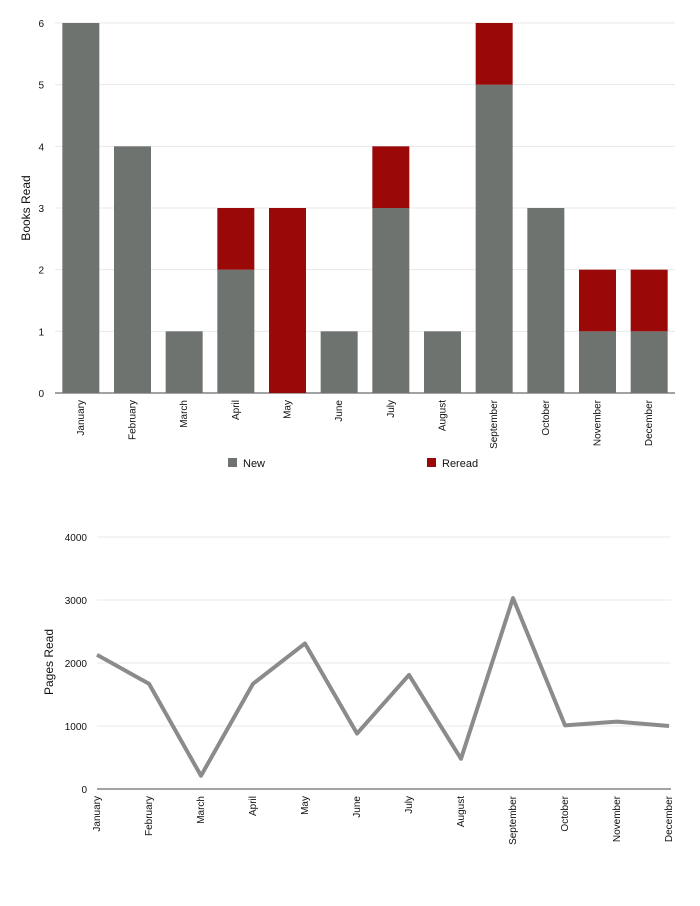 This screenshot has width=700, height=906. What do you see at coordinates (565, 813) in the screenshot?
I see `chart2-x-tick-label: October` at bounding box center [565, 813].